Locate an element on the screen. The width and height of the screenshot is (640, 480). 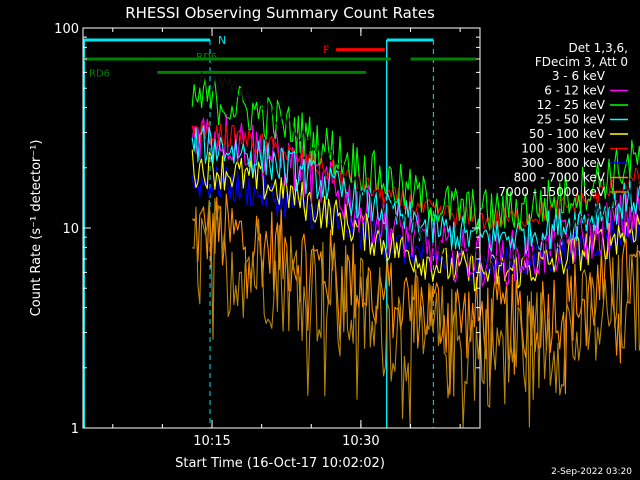
legend-entry-label: 100 - 300 keV is located at coordinates (563, 149).